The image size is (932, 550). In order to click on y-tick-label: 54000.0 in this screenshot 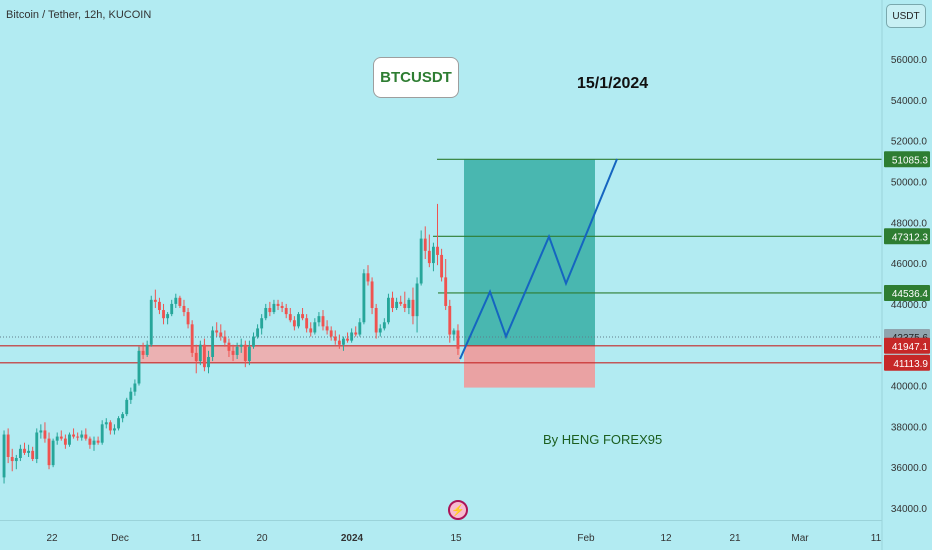, I will do `click(909, 101)`.